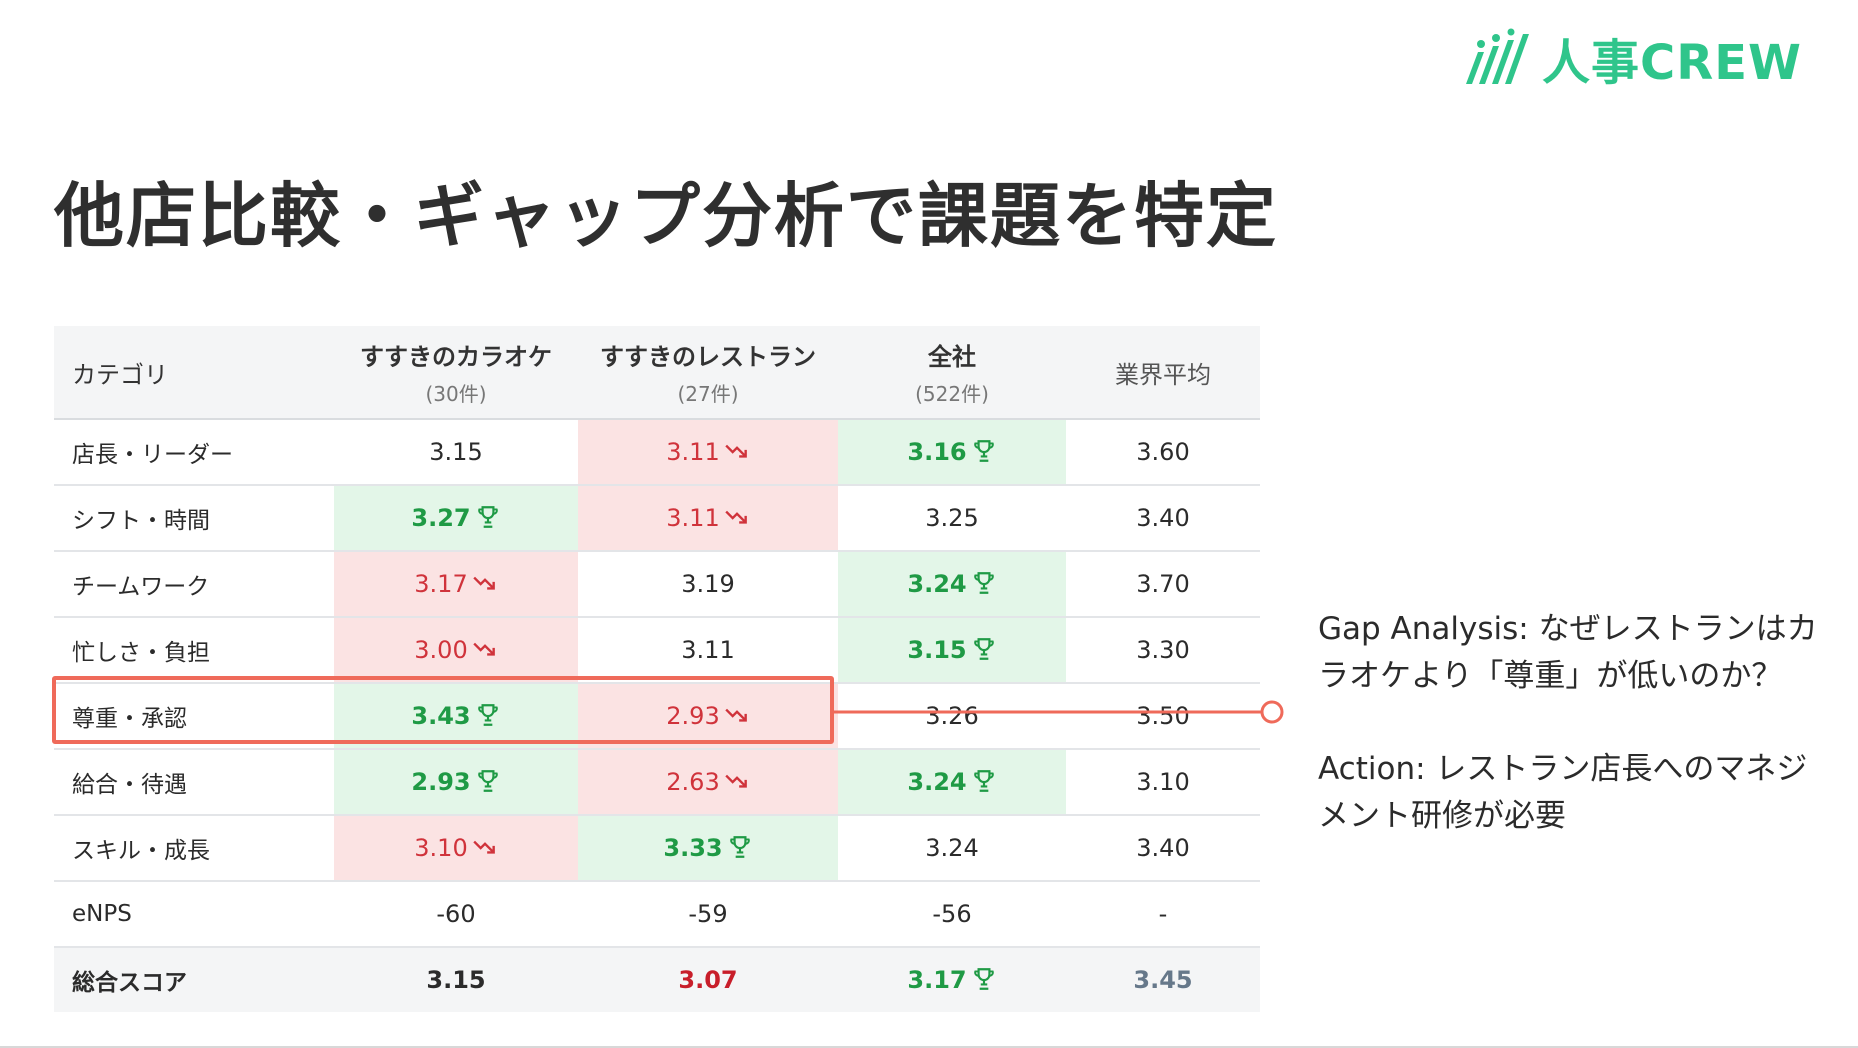  Describe the element at coordinates (708, 848) in the screenshot. I see `cell-restaurant: 3.33` at that location.